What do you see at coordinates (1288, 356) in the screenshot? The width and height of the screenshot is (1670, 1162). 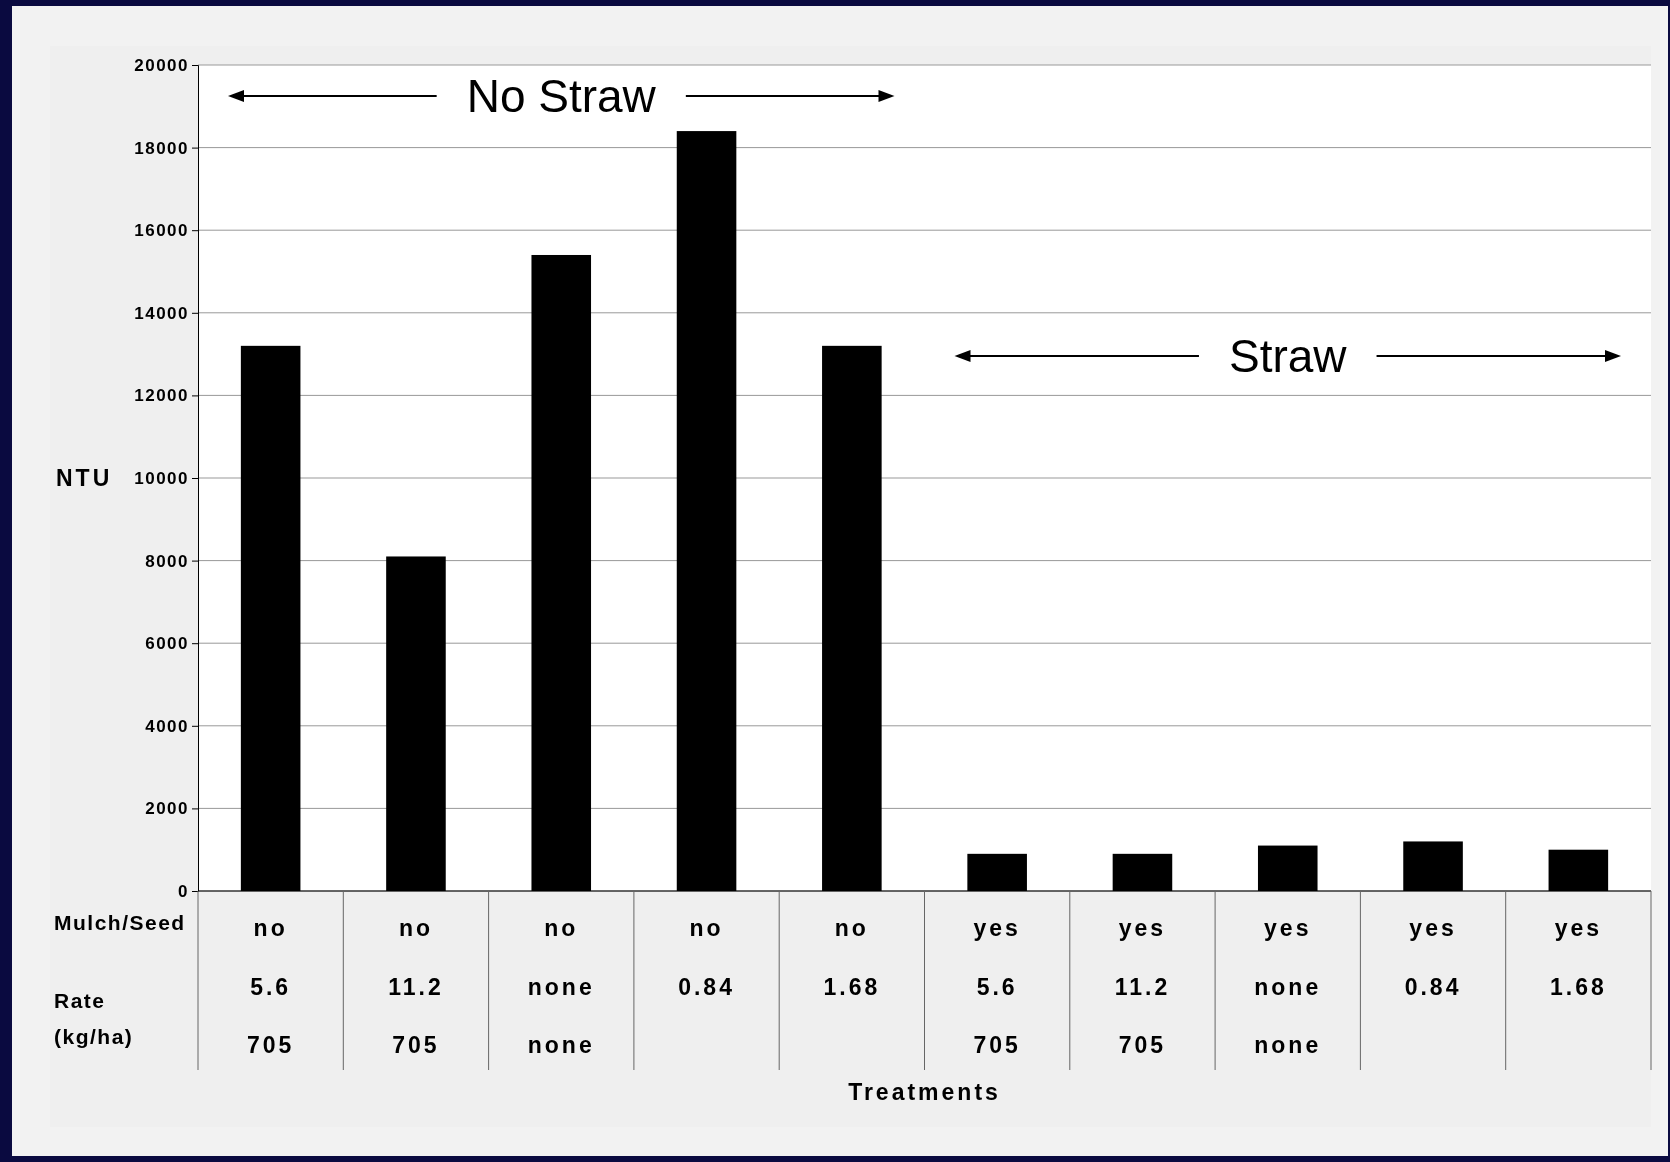 I see `annotation: Straw` at bounding box center [1288, 356].